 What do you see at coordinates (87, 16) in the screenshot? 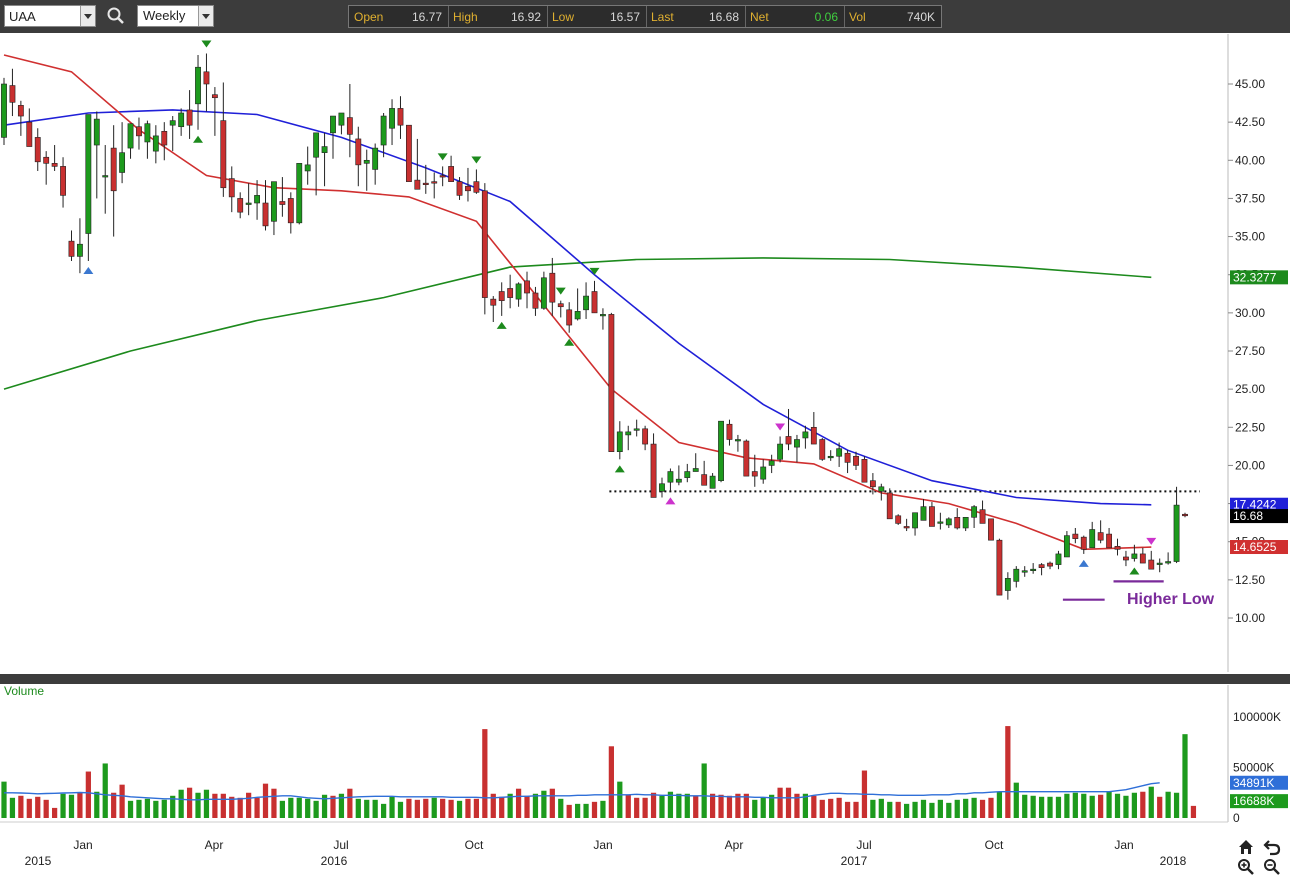
I see `symbol-dropdown-button` at bounding box center [87, 16].